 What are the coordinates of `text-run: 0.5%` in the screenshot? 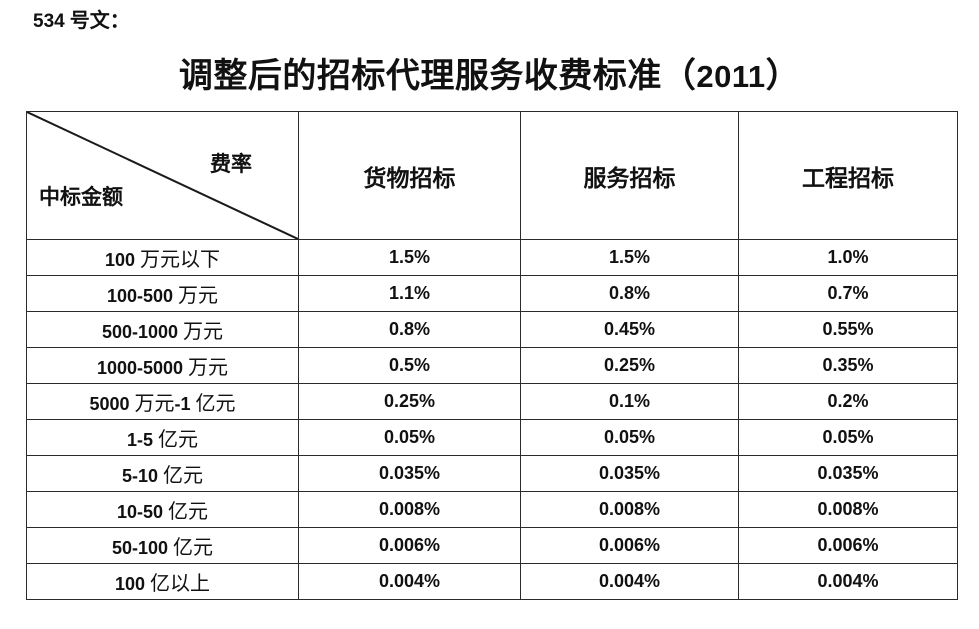 It's located at (409, 365).